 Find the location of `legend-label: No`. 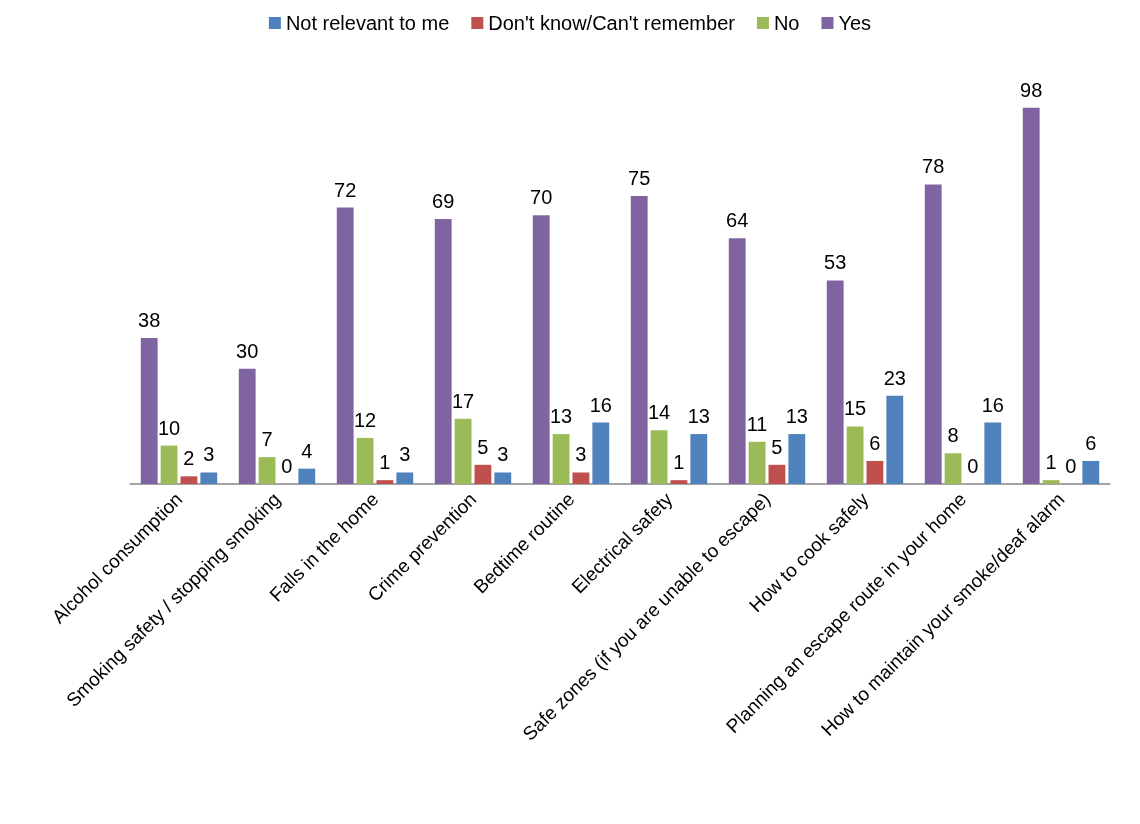

legend-label: No is located at coordinates (786, 23).